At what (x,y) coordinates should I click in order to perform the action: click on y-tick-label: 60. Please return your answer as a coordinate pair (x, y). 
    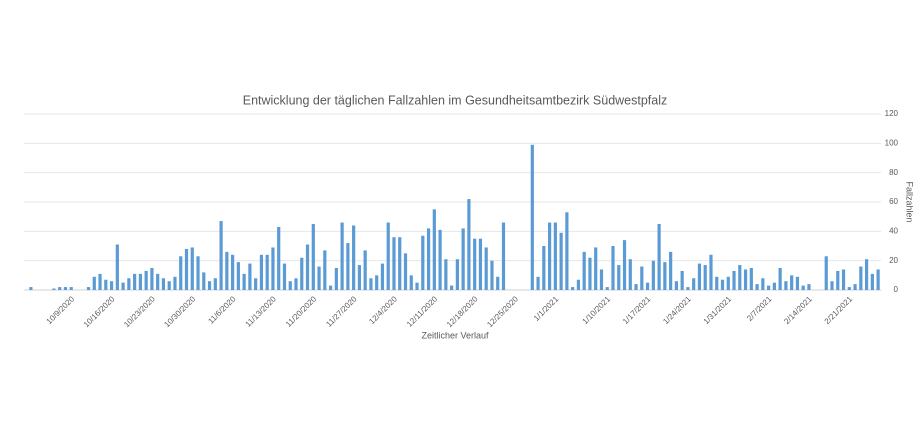
    Looking at the image, I should click on (893, 201).